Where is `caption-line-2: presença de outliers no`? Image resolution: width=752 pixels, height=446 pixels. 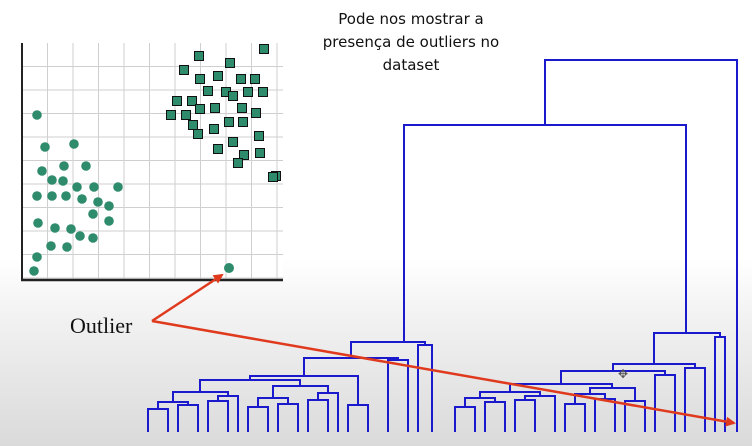
caption-line-2: presença de outliers no is located at coordinates (411, 42).